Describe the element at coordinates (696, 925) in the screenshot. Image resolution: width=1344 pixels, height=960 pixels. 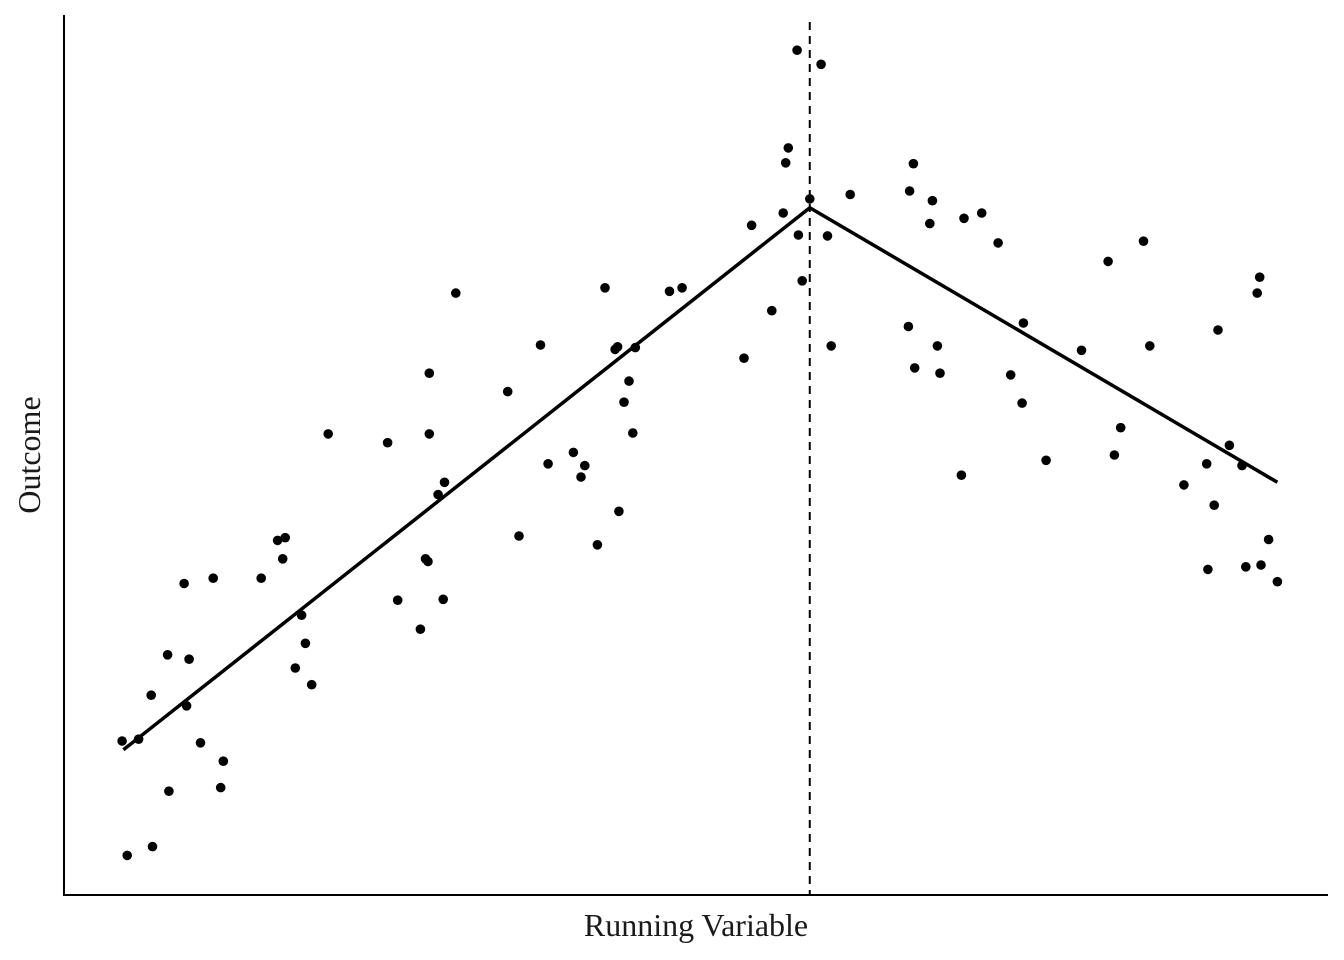
I see `x-axis-title: Running Variable` at that location.